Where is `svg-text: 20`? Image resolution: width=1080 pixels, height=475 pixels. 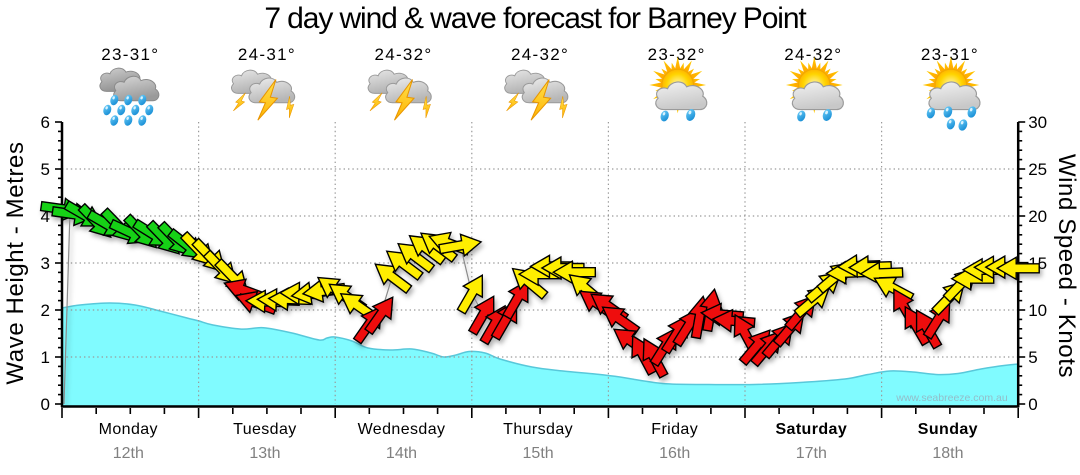 svg-text: 20 is located at coordinates (1037, 216).